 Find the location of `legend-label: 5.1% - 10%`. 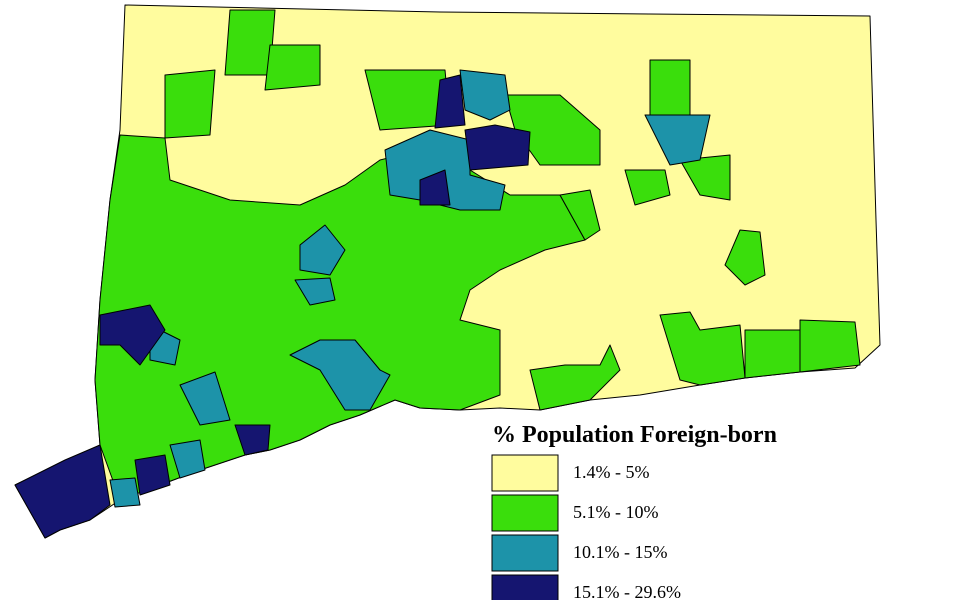

legend-label: 5.1% - 10% is located at coordinates (615, 512).